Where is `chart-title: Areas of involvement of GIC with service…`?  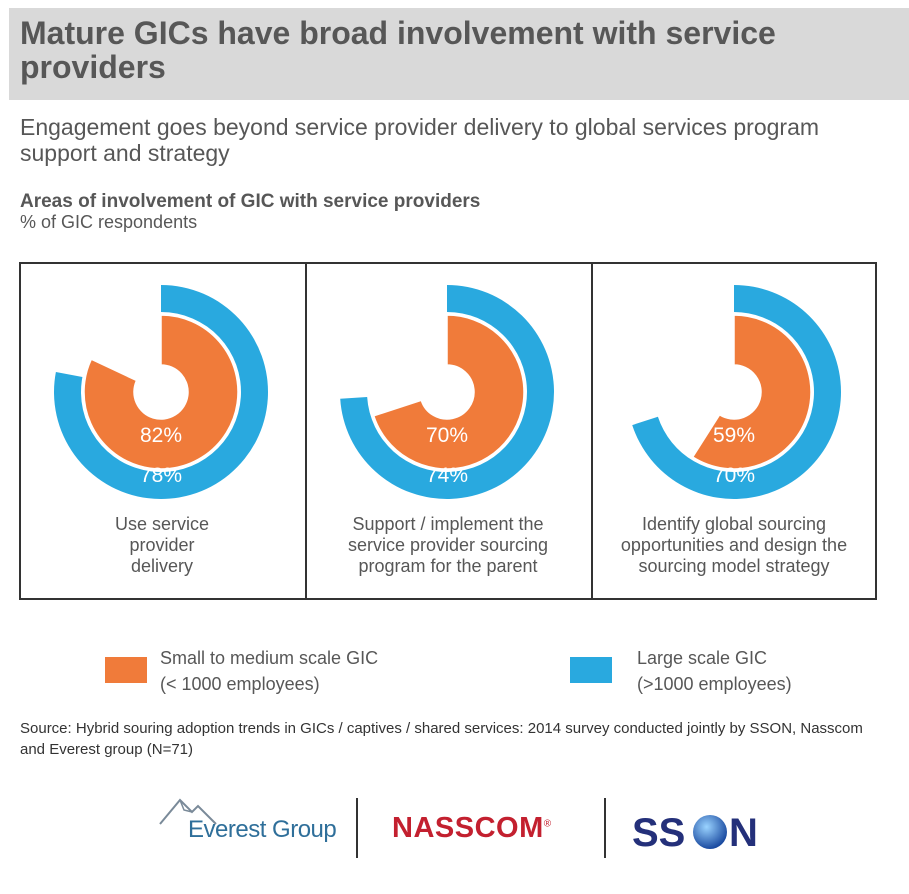
chart-title: Areas of involvement of GIC with service… is located at coordinates (250, 201).